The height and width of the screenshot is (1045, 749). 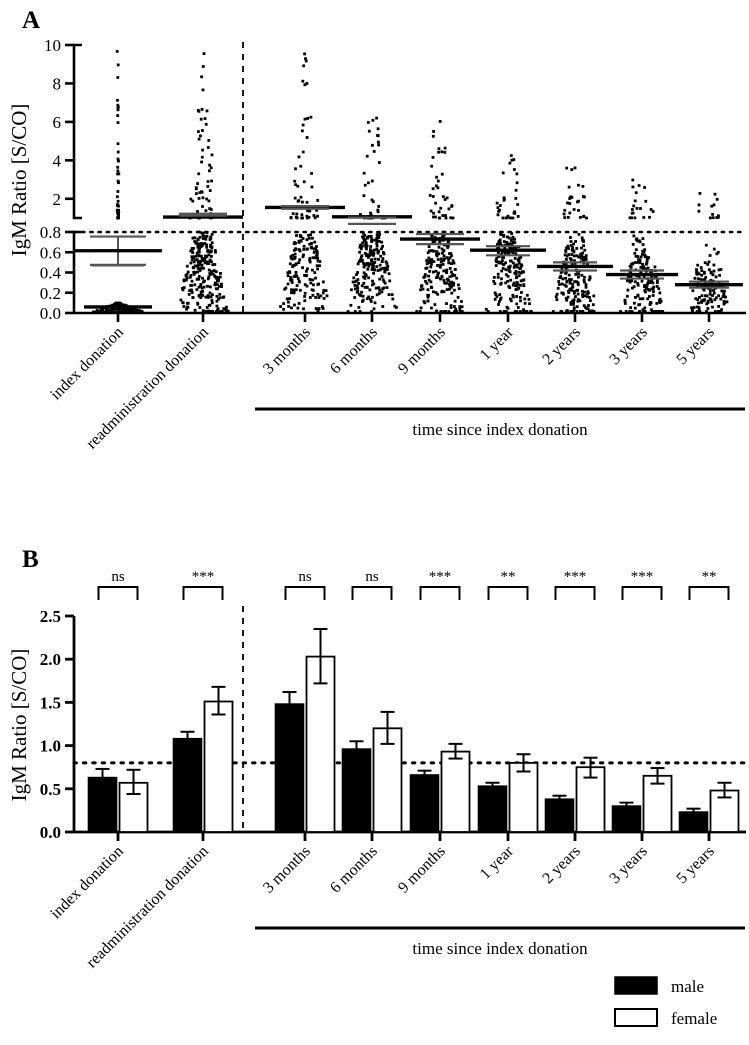 What do you see at coordinates (590, 767) in the screenshot?
I see `error-bar-female` at bounding box center [590, 767].